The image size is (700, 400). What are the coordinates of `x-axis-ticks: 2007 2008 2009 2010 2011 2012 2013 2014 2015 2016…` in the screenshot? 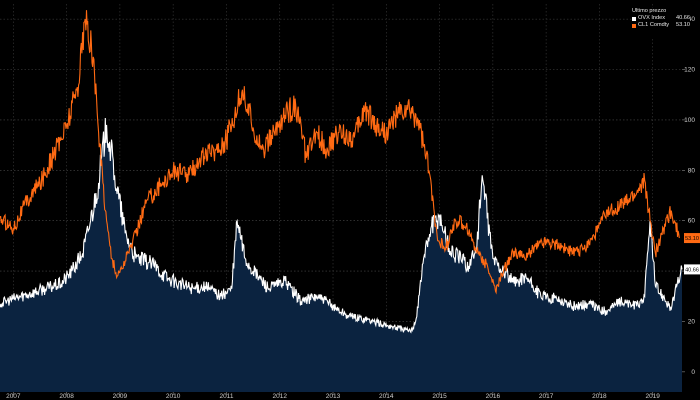 It's located at (333, 396).